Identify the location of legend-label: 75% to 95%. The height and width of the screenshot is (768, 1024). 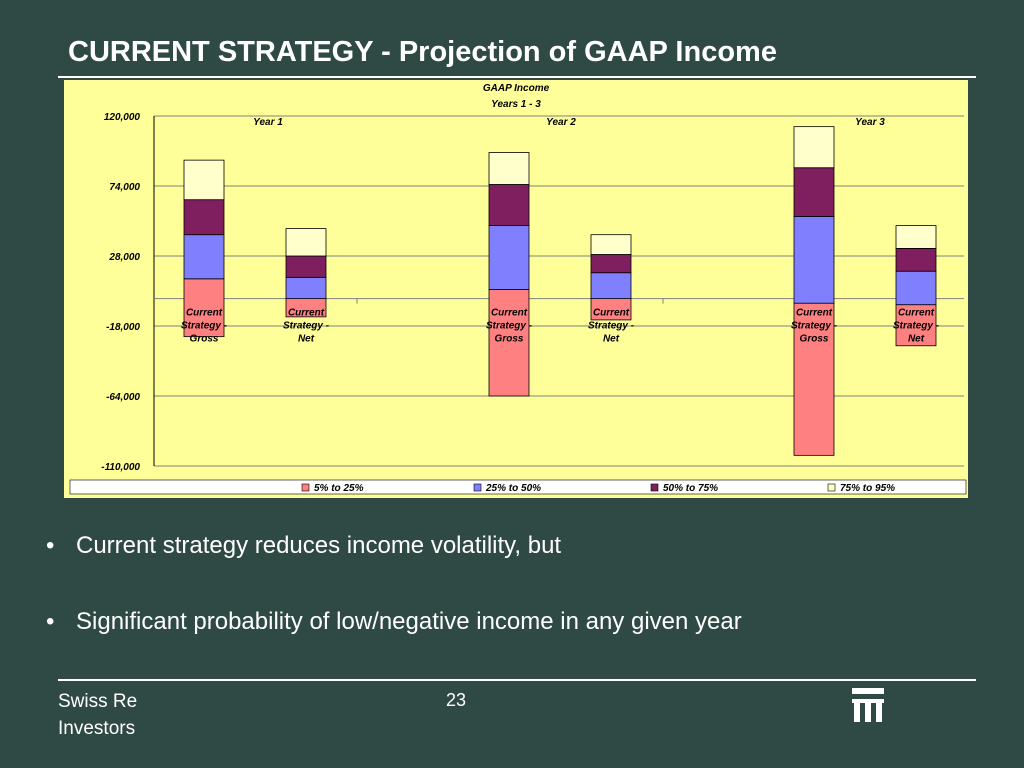
(867, 488).